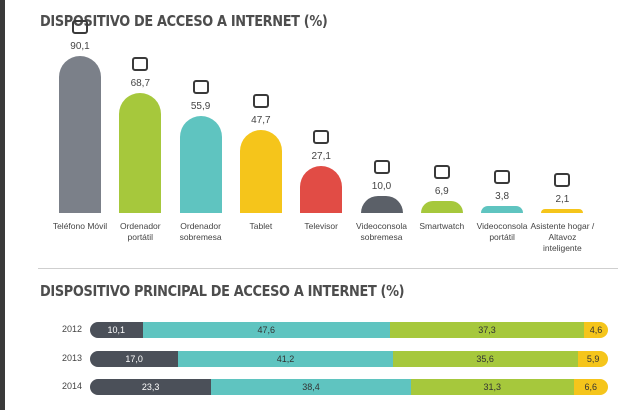  What do you see at coordinates (562, 200) in the screenshot?
I see `value-label: 2,1` at bounding box center [562, 200].